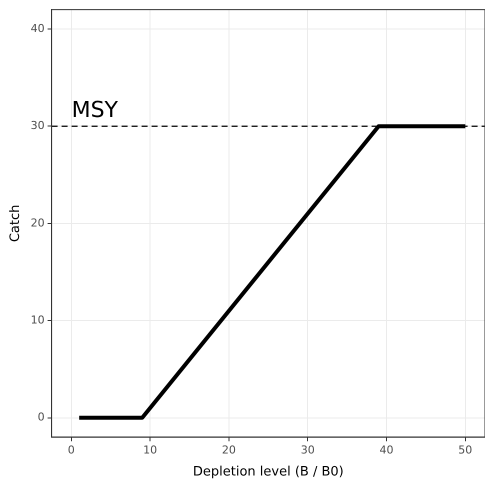  I want to click on x-axis-title: Depletion level (B / B0), so click(268, 472).